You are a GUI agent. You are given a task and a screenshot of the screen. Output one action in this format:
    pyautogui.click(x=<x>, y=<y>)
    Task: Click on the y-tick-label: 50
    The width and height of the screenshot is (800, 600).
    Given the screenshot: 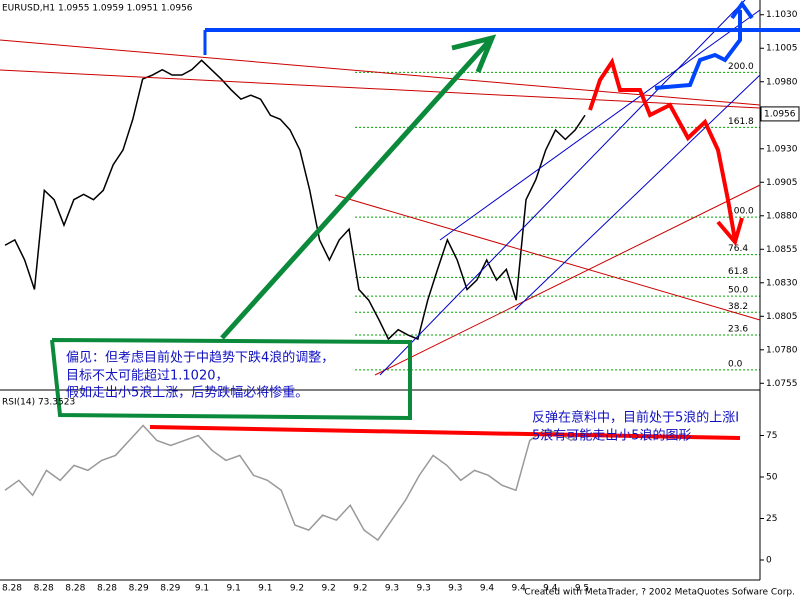 What is the action you would take?
    pyautogui.click(x=772, y=478)
    